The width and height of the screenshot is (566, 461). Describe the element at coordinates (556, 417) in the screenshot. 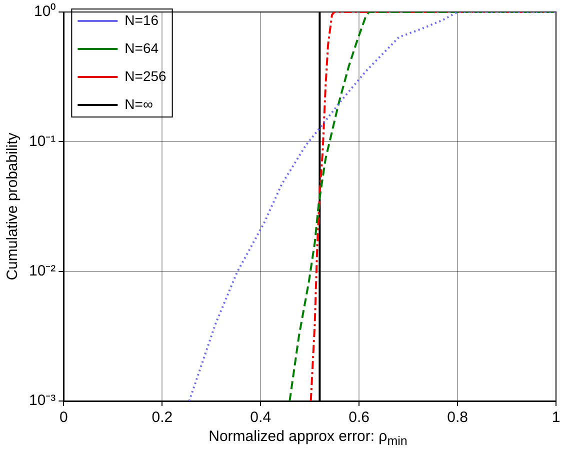

I see `x-tick-label: 1` at that location.